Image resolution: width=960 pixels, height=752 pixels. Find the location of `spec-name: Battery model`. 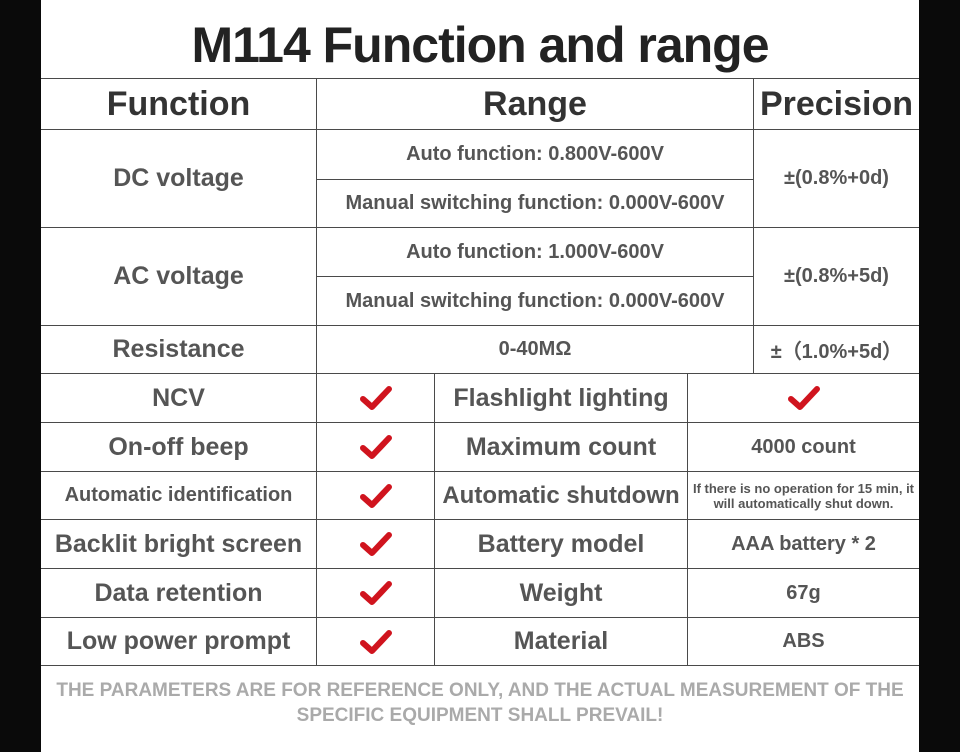

spec-name: Battery model is located at coordinates (561, 543).